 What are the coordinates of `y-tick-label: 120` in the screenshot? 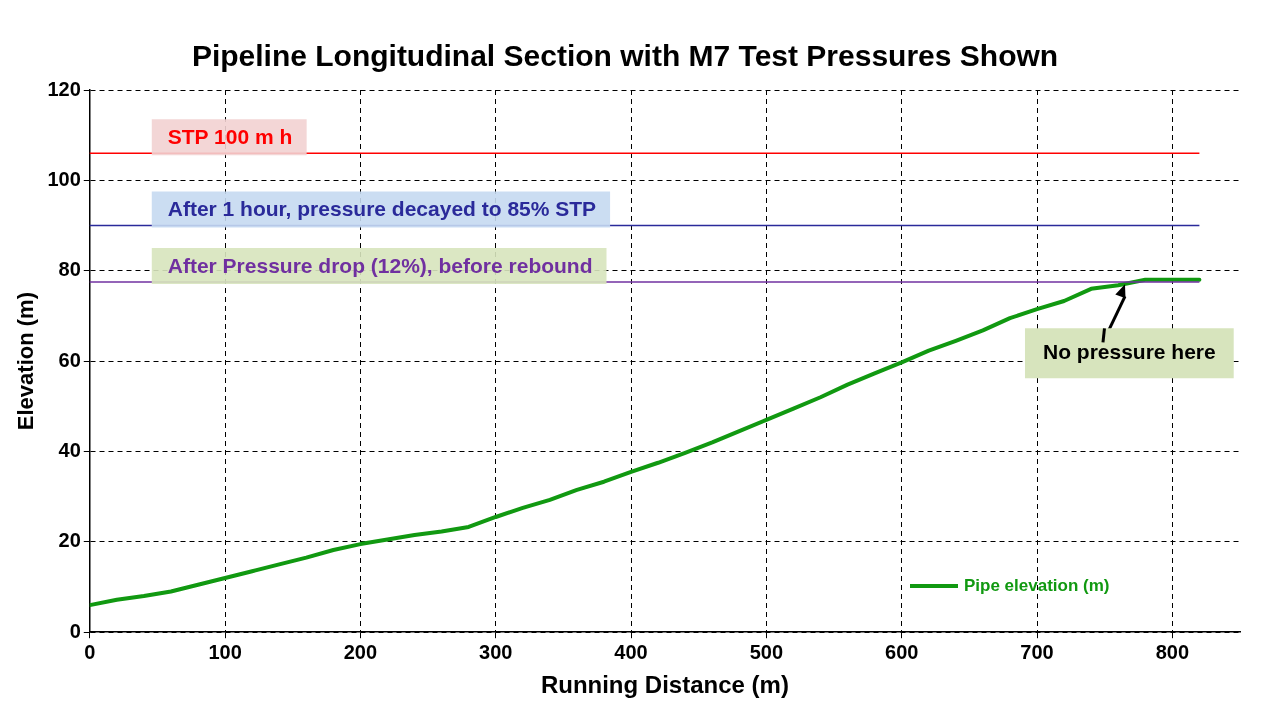 It's located at (64, 88).